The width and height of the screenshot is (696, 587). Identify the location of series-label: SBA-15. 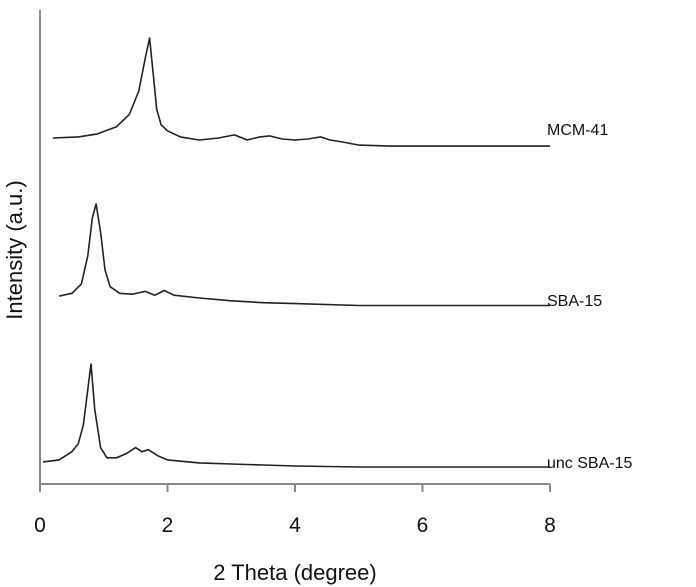
(574, 301).